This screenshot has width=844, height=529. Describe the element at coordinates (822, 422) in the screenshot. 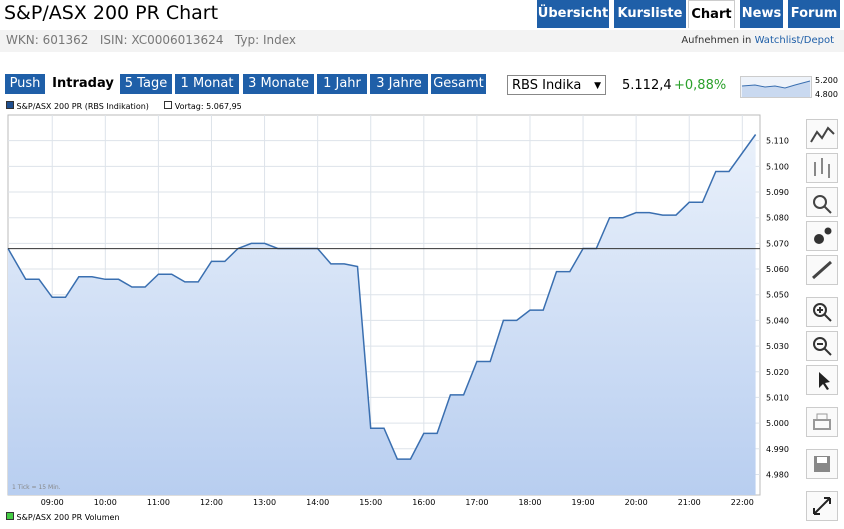

I see `tool-print` at that location.